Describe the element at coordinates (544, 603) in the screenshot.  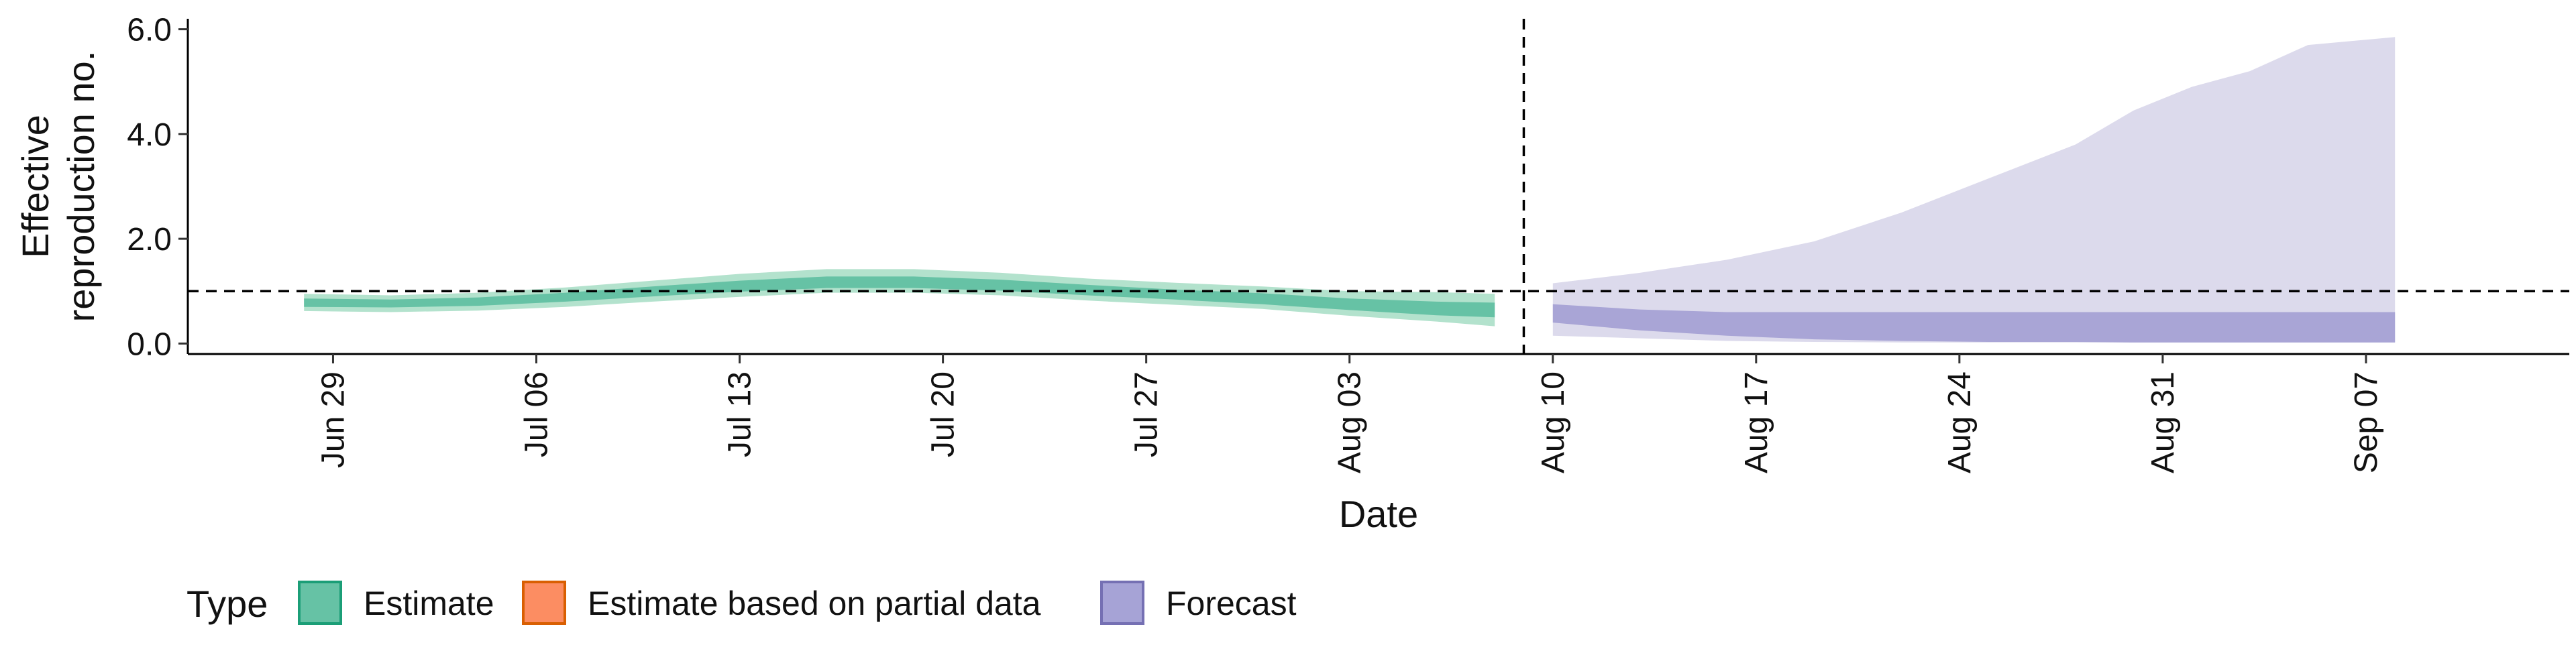
I see `legend-swatch-estimate-based-on-partial-data` at that location.